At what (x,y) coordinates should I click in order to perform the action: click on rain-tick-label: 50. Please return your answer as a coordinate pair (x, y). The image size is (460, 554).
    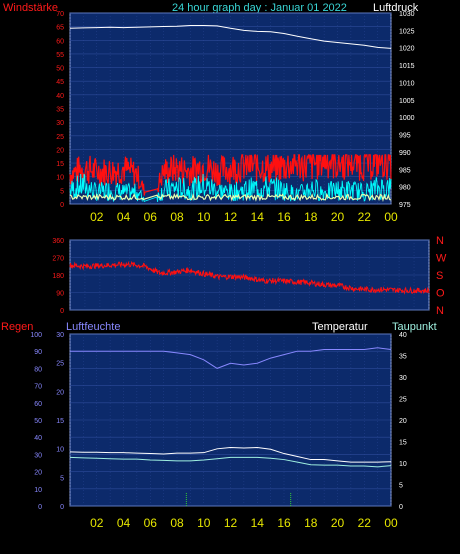
    Looking at the image, I should click on (38, 421).